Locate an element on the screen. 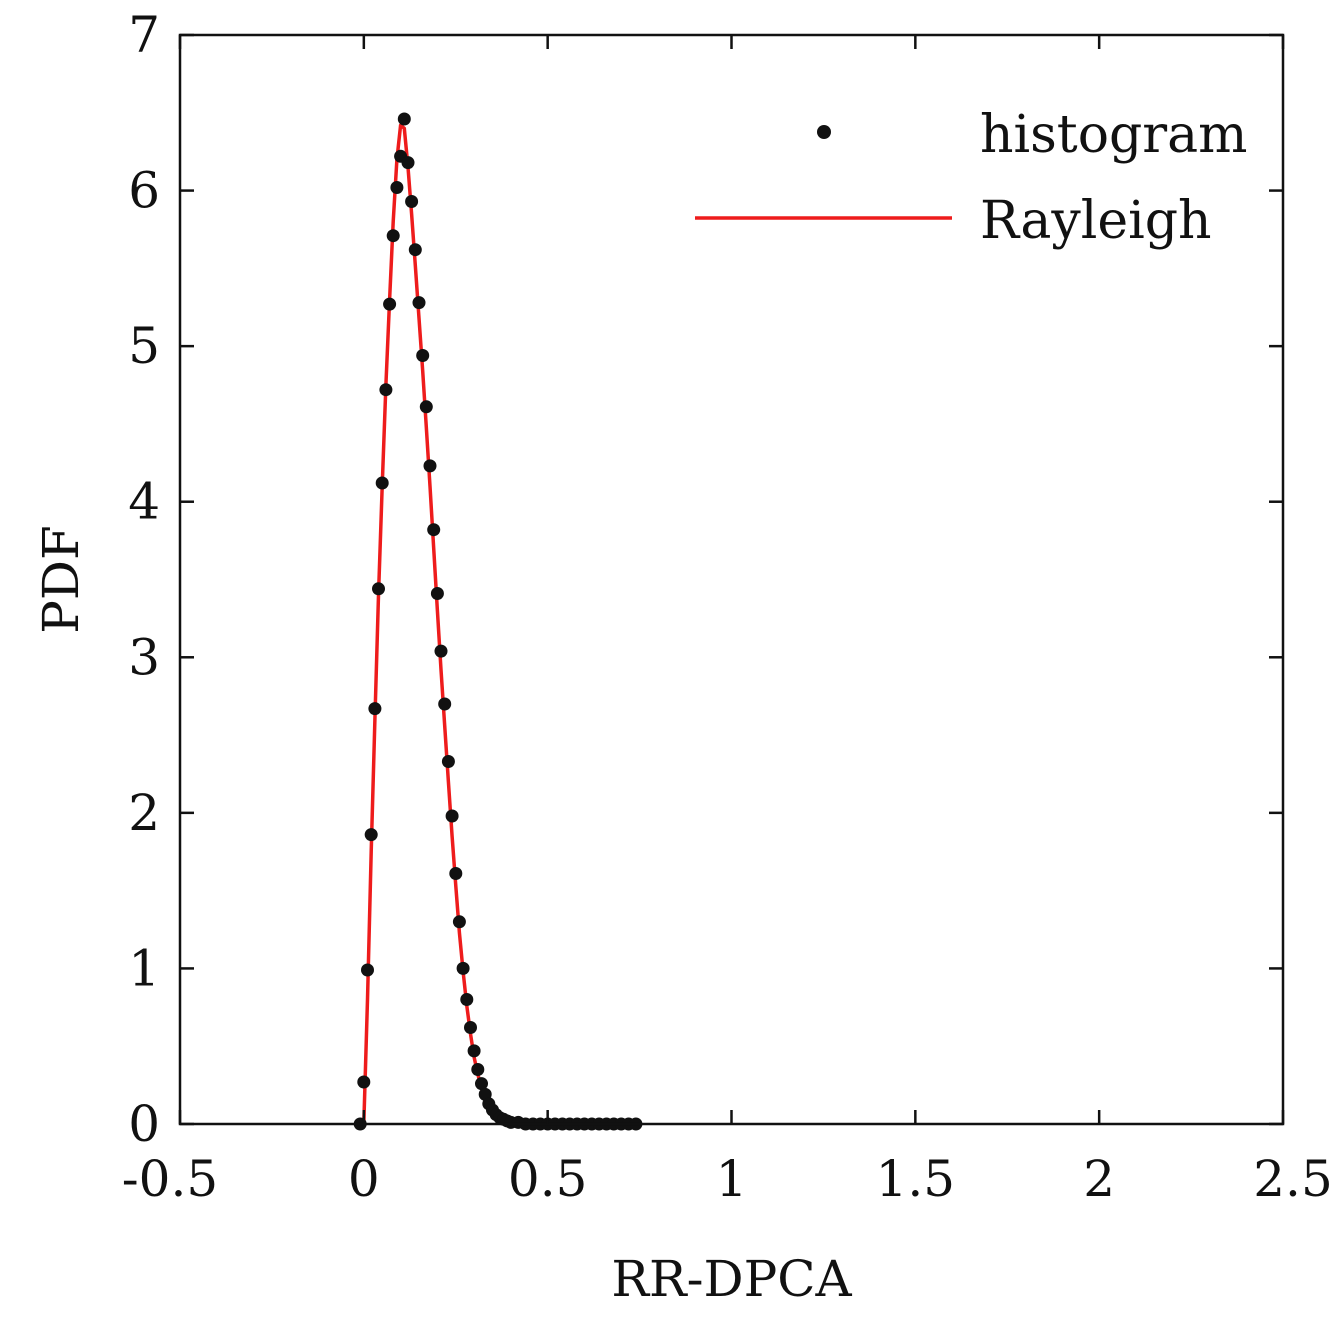 The width and height of the screenshot is (1342, 1331). legend-rayleigh-label: Rayleigh is located at coordinates (1096, 221).